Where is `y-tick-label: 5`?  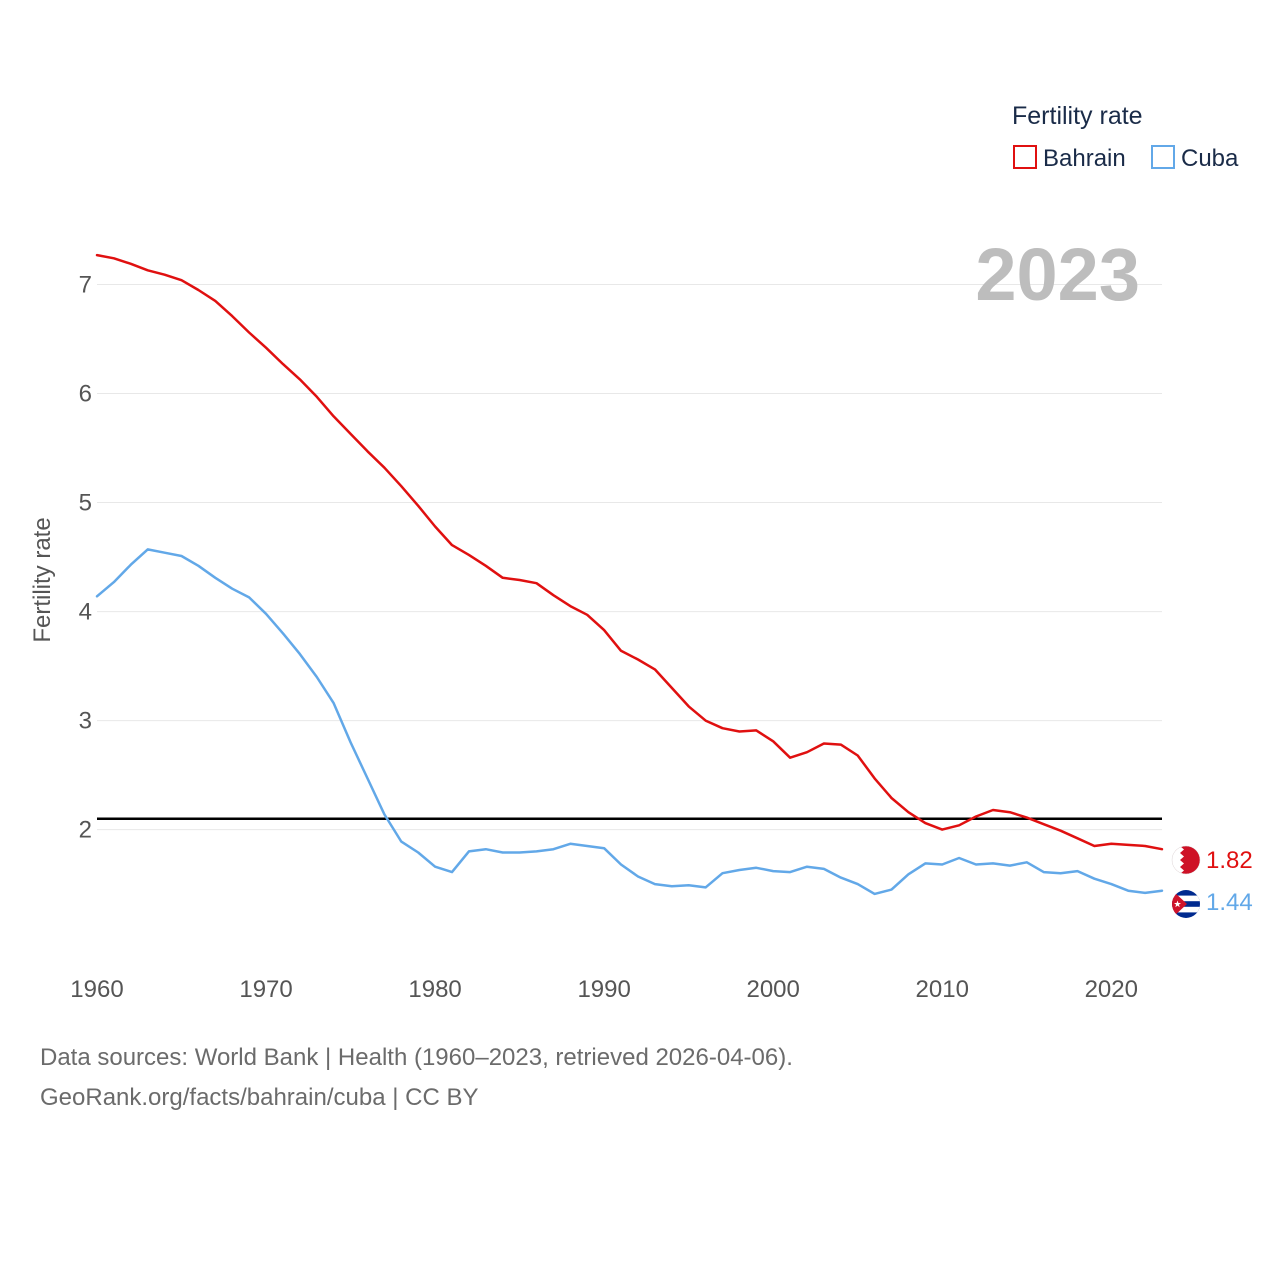
y-tick-label: 5 is located at coordinates (85, 503).